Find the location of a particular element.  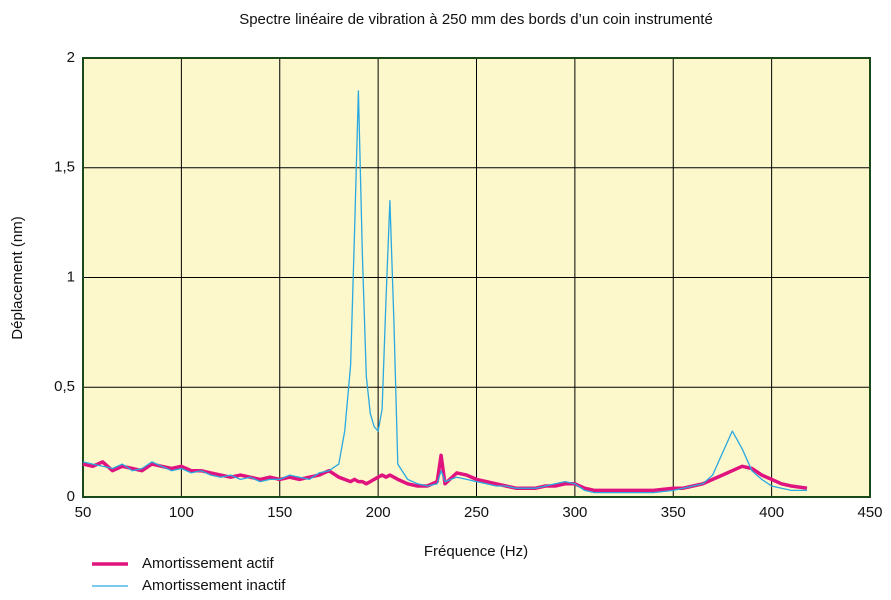

y-tick-label: 1 is located at coordinates (71, 276).